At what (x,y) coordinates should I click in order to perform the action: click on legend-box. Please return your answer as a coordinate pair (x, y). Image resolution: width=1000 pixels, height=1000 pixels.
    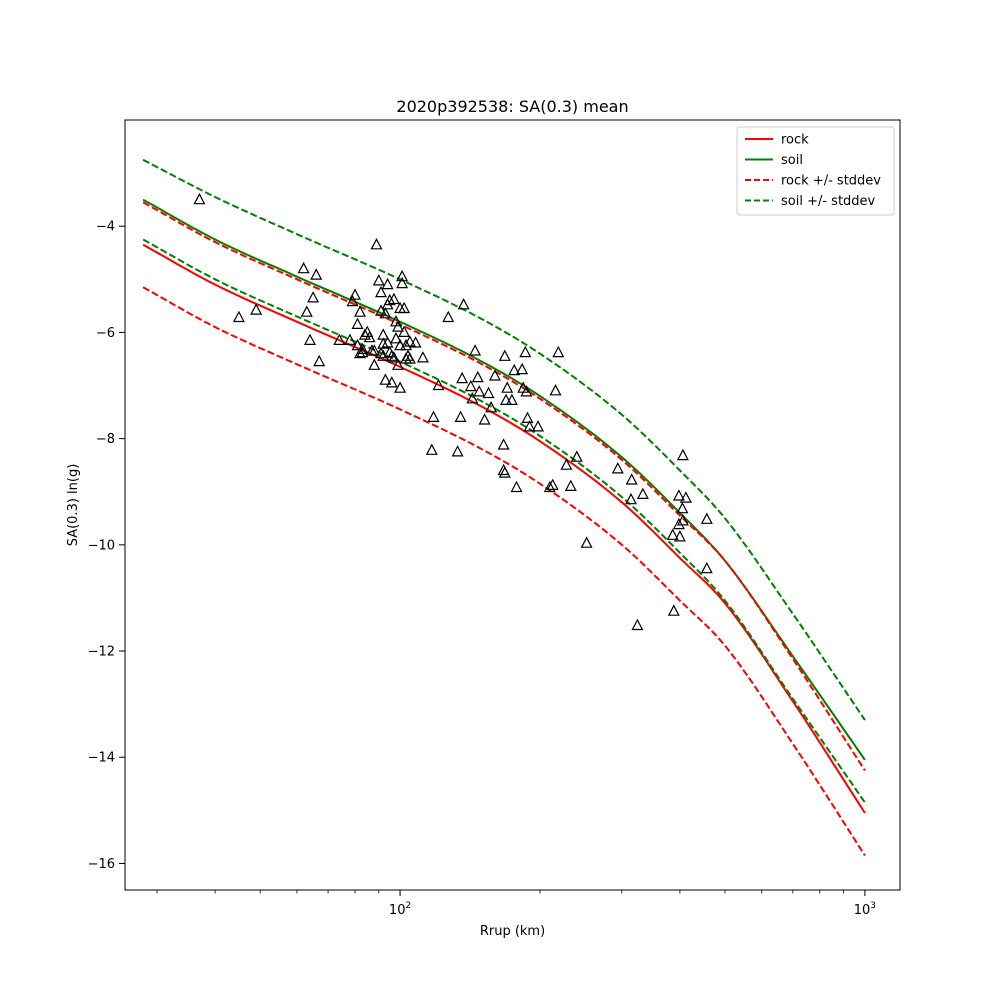
    Looking at the image, I should click on (815, 171).